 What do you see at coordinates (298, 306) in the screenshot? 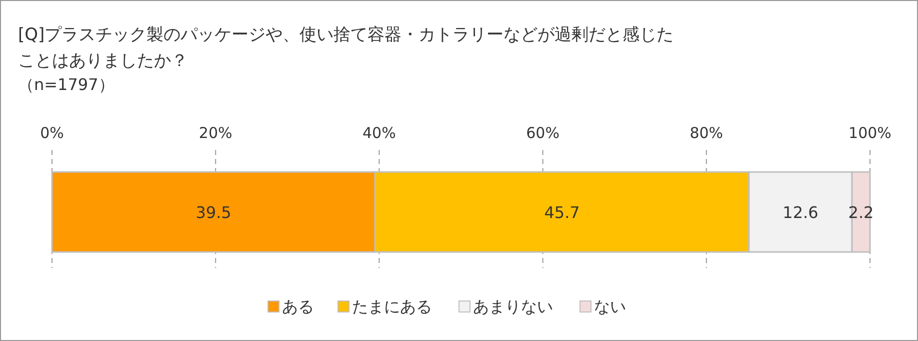
I see `legend-label: ある` at bounding box center [298, 306].